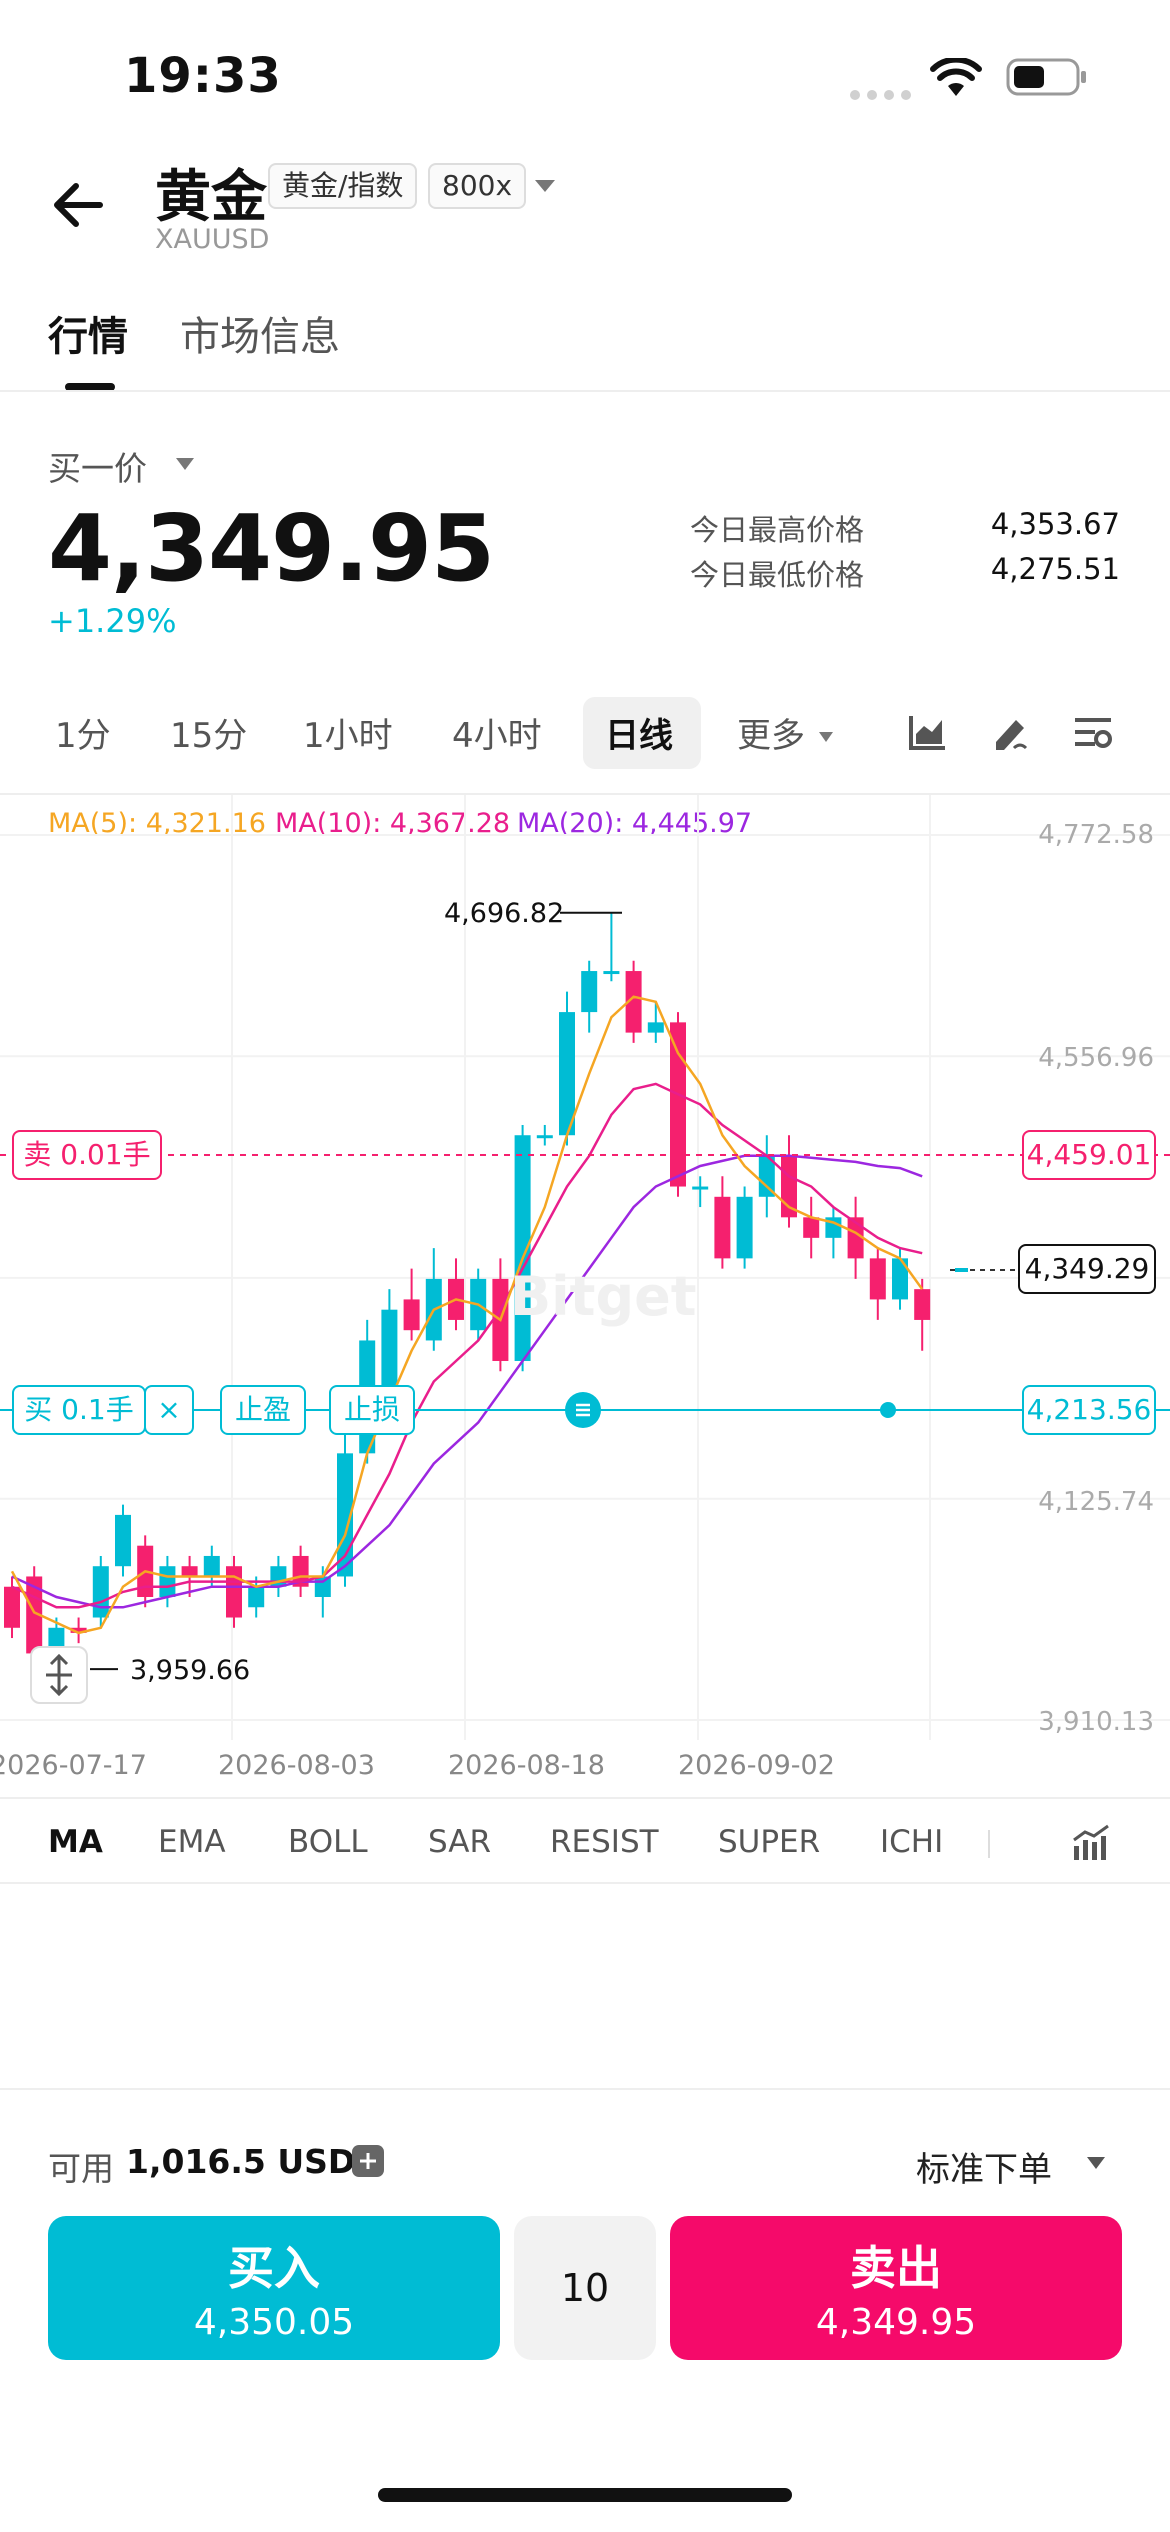 Image resolution: width=1170 pixels, height=2532 pixels. What do you see at coordinates (883, 93) in the screenshot?
I see `signal-icon` at bounding box center [883, 93].